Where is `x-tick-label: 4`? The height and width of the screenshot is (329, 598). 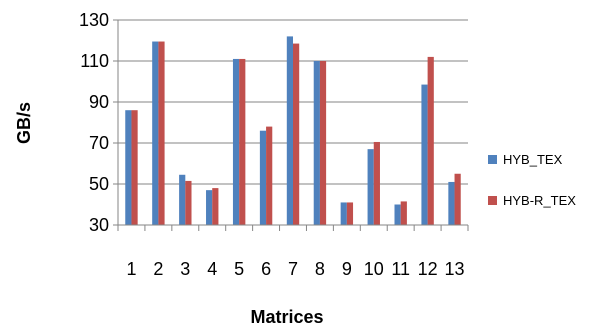
x-tick-label: 4 is located at coordinates (212, 269).